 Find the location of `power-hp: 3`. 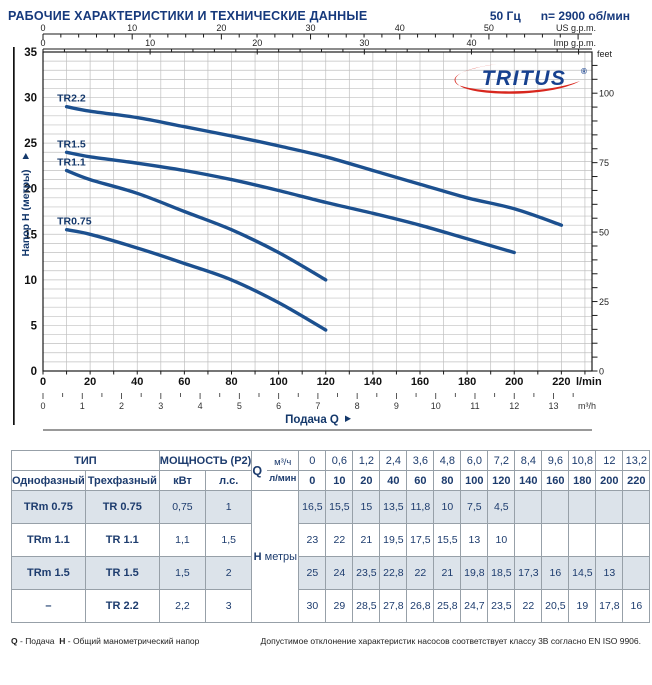

power-hp: 3 is located at coordinates (229, 606).